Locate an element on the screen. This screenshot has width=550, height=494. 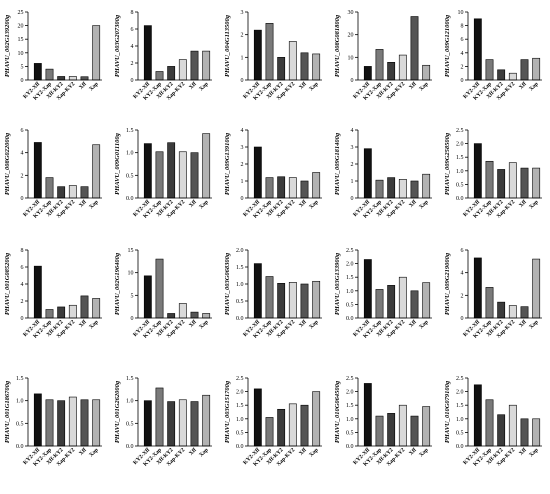
y-tick-label: 25 is located at coordinates (21, 13).